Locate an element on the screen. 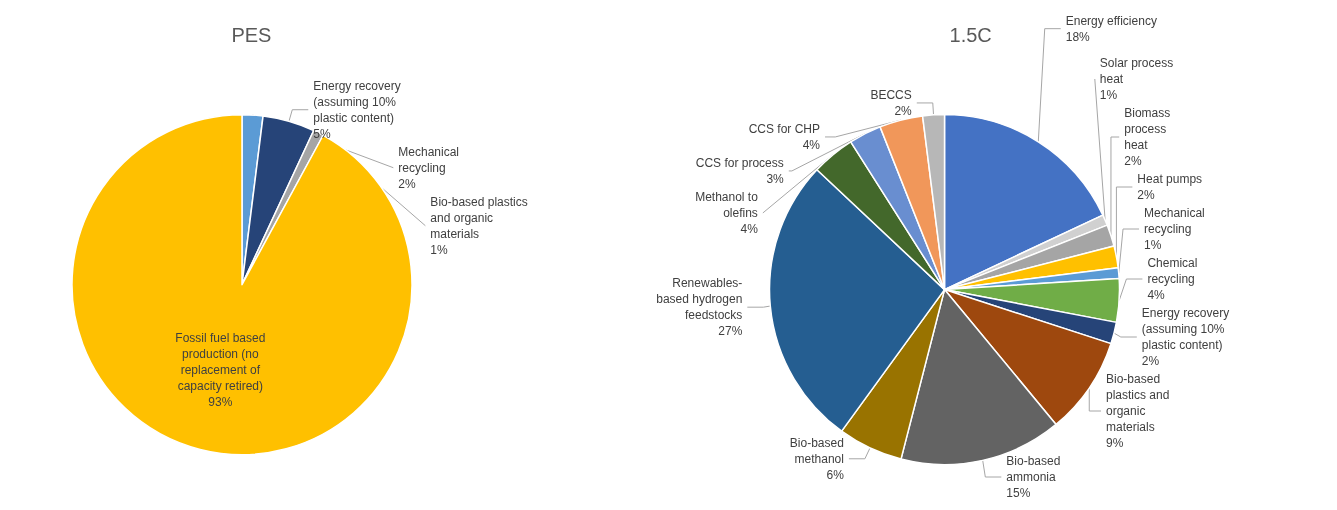 Image resolution: width=1337 pixels, height=510 pixels. slice-label: Solar process heat is located at coordinates (1136, 71).